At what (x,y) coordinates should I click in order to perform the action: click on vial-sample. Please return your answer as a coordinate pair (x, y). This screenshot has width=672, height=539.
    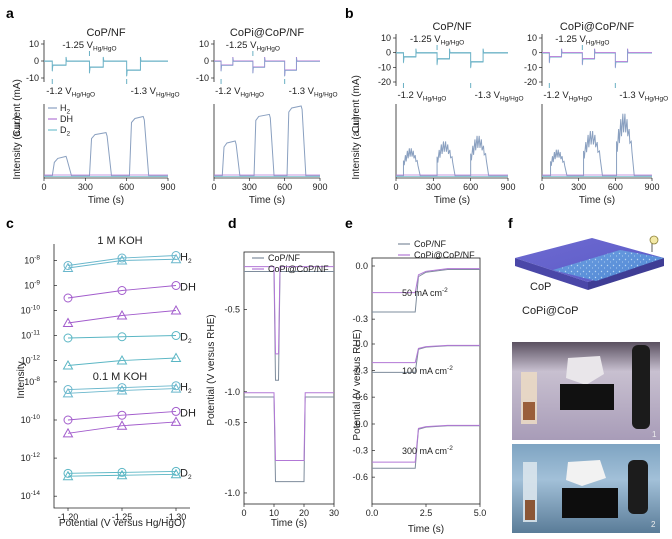
    Looking at the image, I should click on (529, 411).